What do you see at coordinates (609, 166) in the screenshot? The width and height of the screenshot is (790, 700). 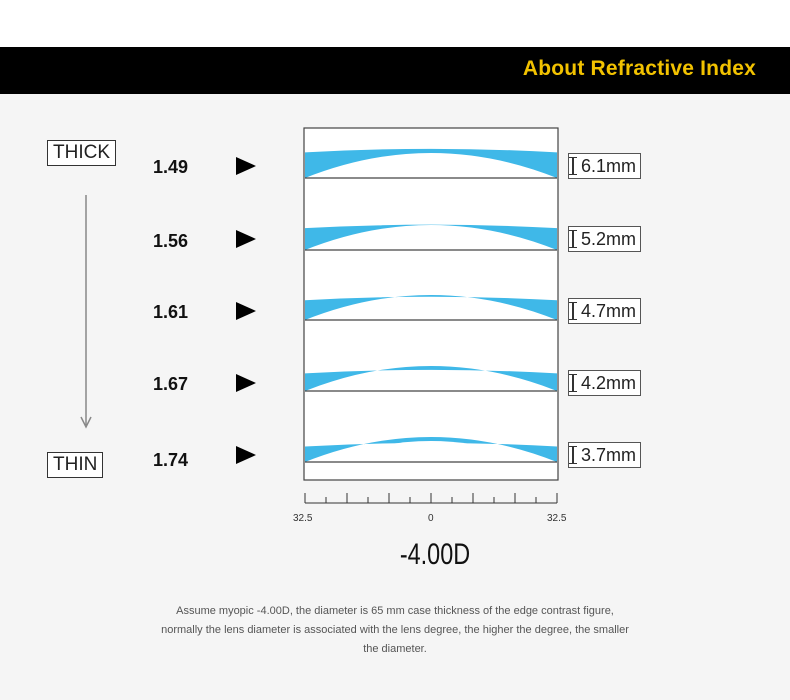 I see `edge-thickness-value: 6.1mm` at bounding box center [609, 166].